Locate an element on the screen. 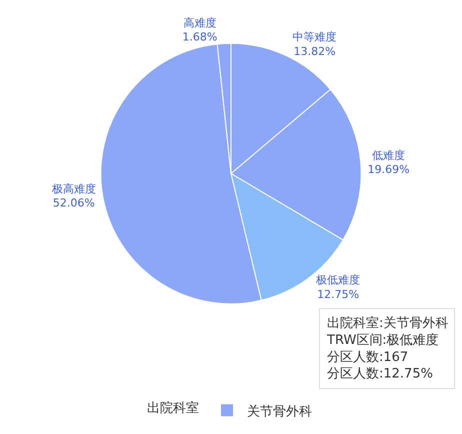 The width and height of the screenshot is (462, 434). slice-label: 高难度 is located at coordinates (199, 23).